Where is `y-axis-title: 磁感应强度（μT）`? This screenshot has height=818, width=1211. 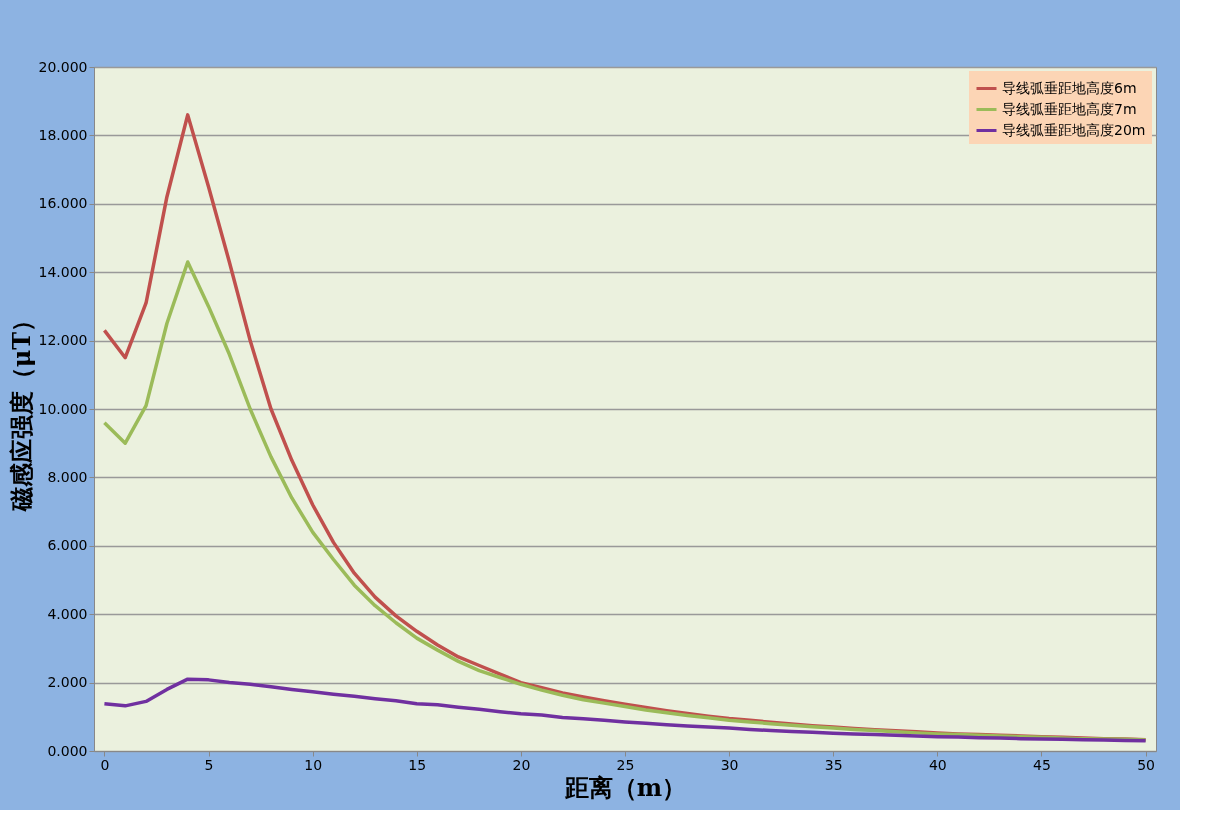 y-axis-title: 磁感应强度（μT） is located at coordinates (21, 410).